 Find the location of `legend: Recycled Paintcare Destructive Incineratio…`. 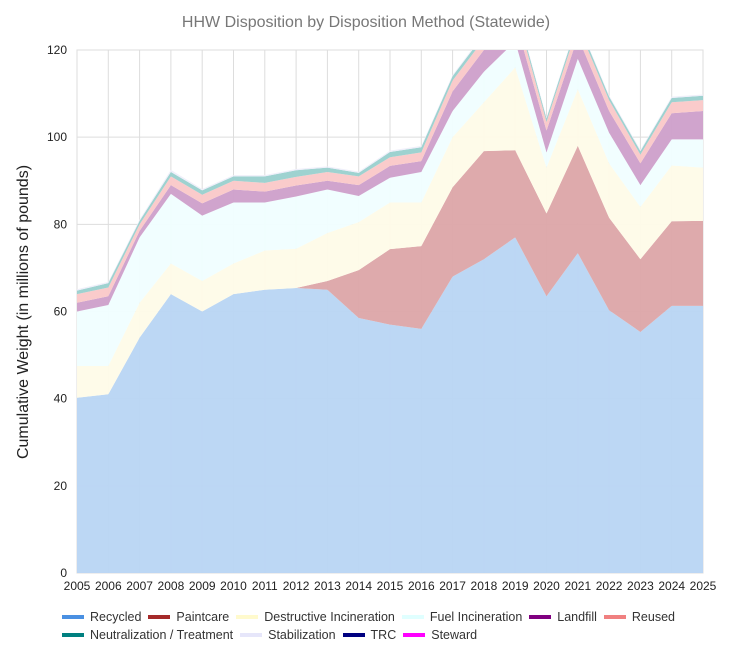

legend: Recycled Paintcare Destructive Incineratio… is located at coordinates (382, 625).